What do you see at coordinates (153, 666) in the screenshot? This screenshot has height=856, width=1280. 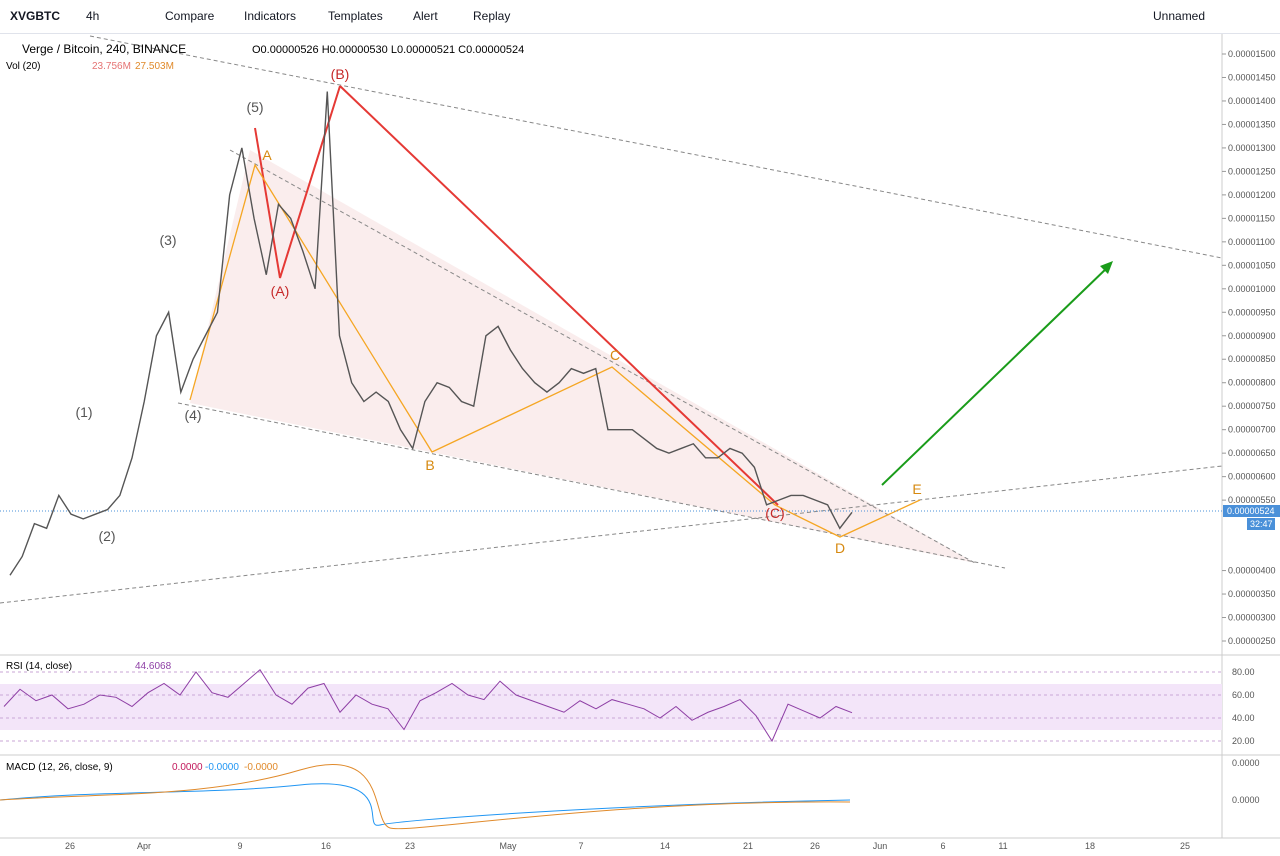 I see `legend-rsi-value: 44.6068` at bounding box center [153, 666].